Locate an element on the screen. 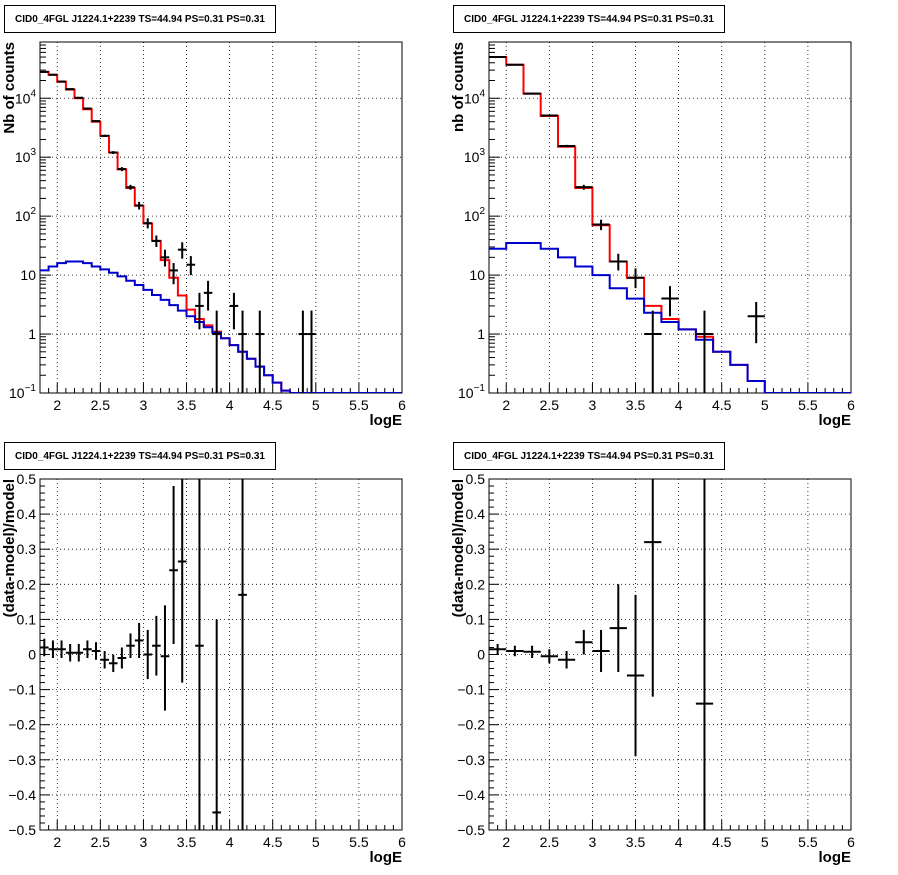 Image resolution: width=898 pixels, height=875 pixels. x-tick-label: 6 is located at coordinates (402, 842).